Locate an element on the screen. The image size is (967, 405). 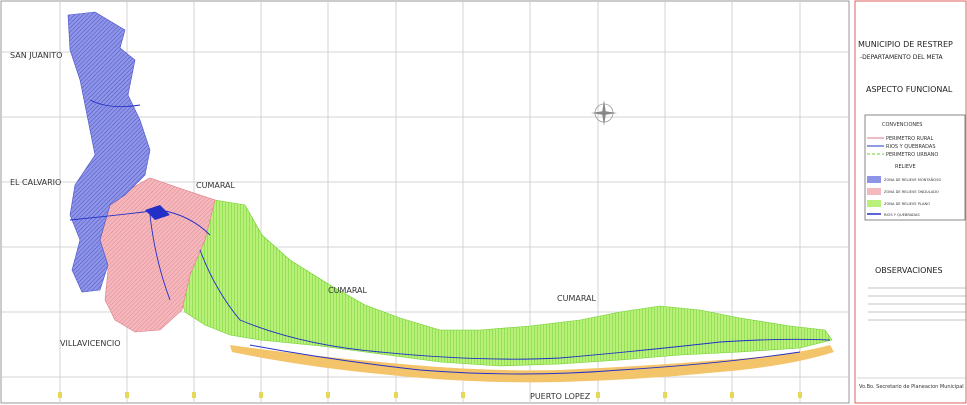
place-label: PUERTO LOPEZ is located at coordinates (560, 396).